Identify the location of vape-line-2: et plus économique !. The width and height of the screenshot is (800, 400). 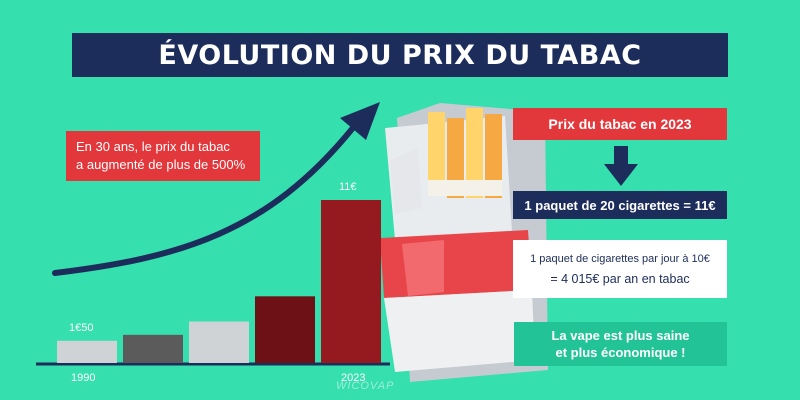
(620, 352).